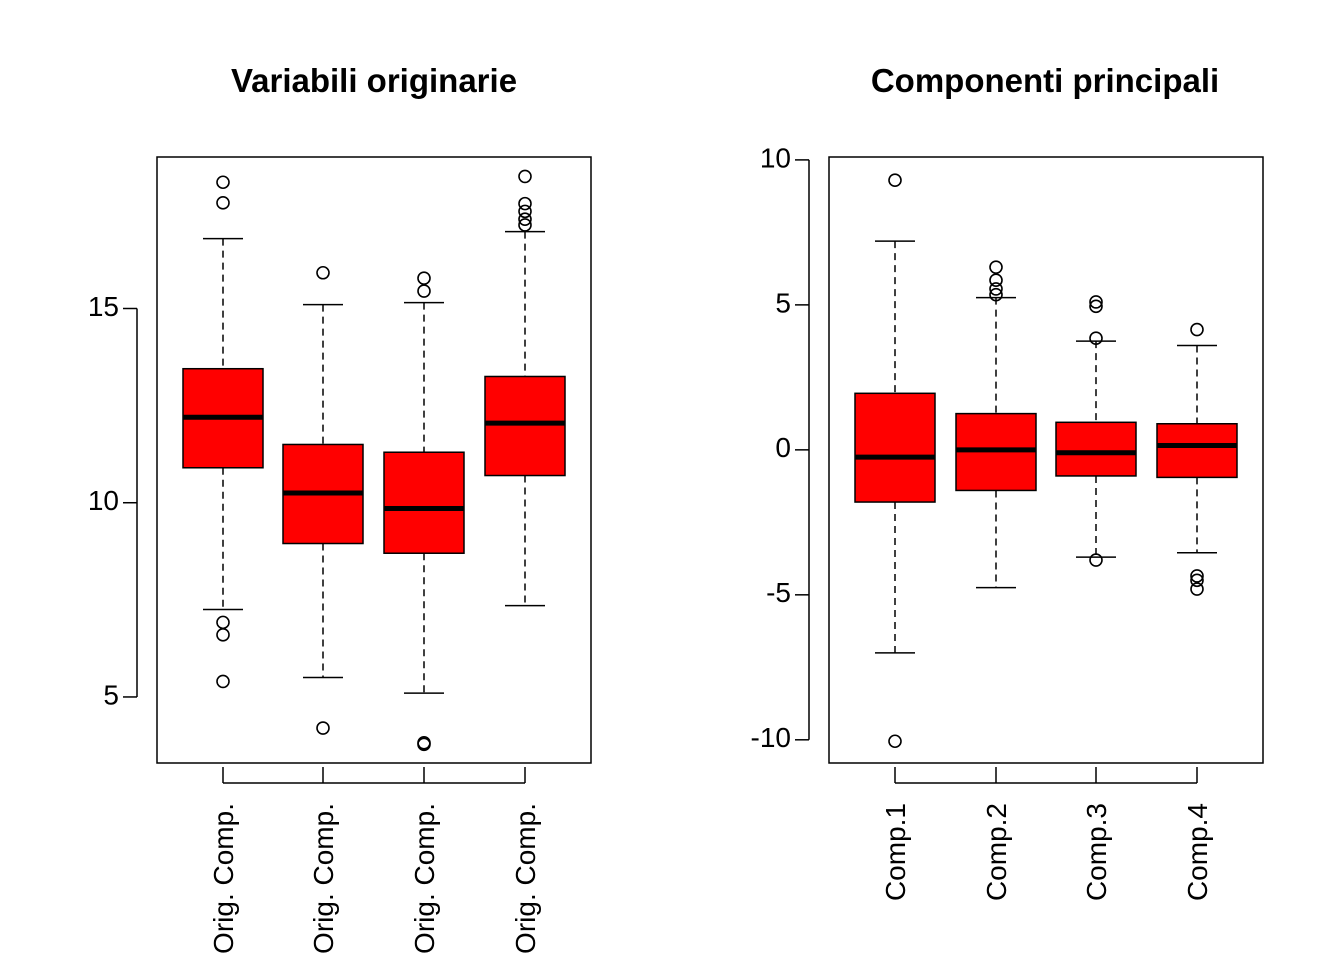 The height and width of the screenshot is (960, 1344). What do you see at coordinates (996, 852) in the screenshot?
I see `x-category-label: Comp.2` at bounding box center [996, 852].